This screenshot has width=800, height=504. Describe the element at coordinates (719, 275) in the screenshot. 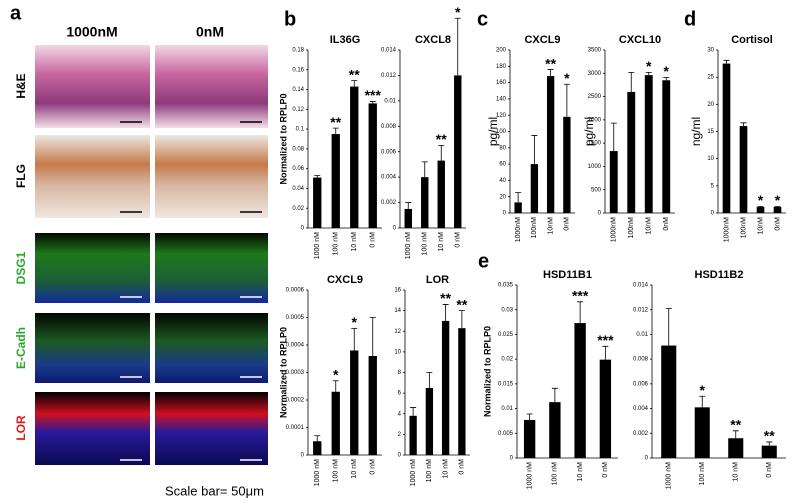

I see `chart-title: HSD11B2` at that location.